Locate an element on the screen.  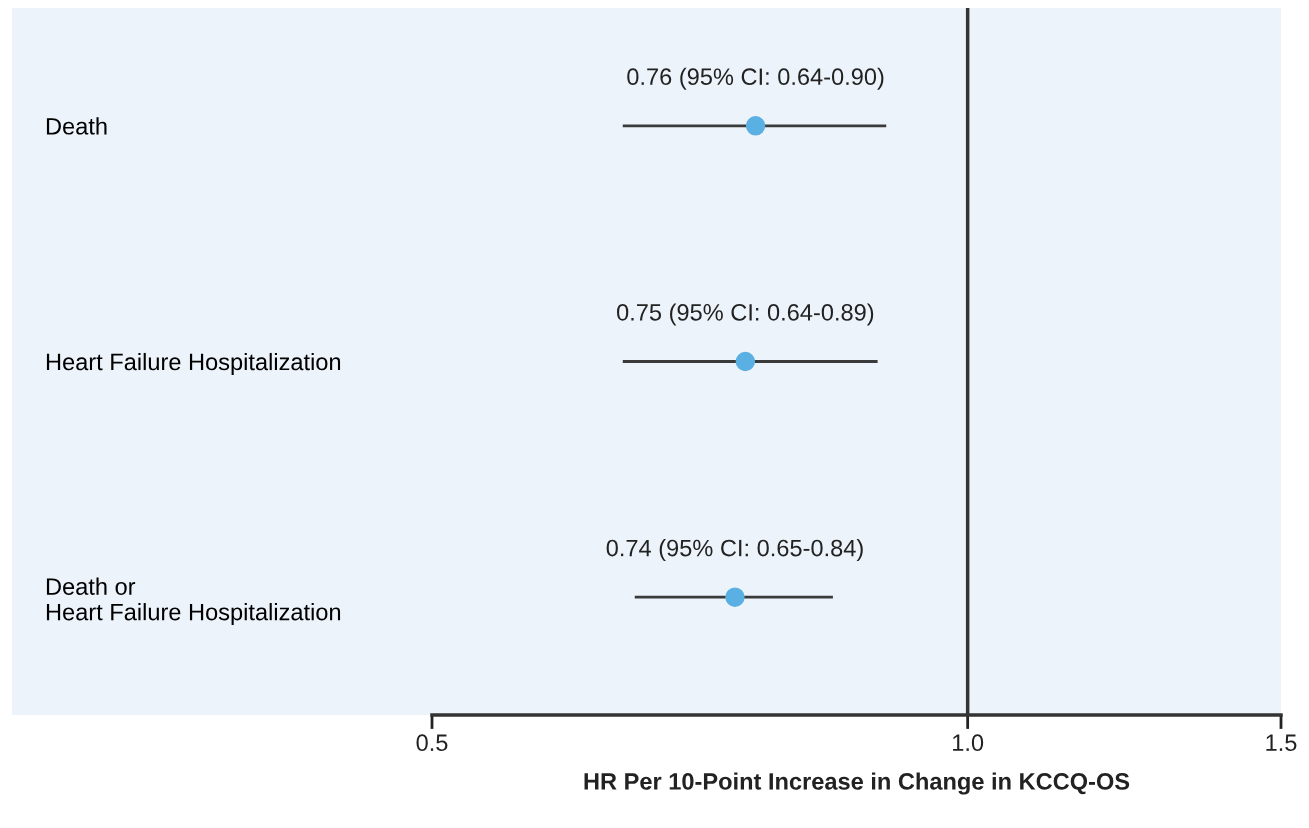
data-label: 0.75 (95% CI: 0.64-0.89) is located at coordinates (745, 314).